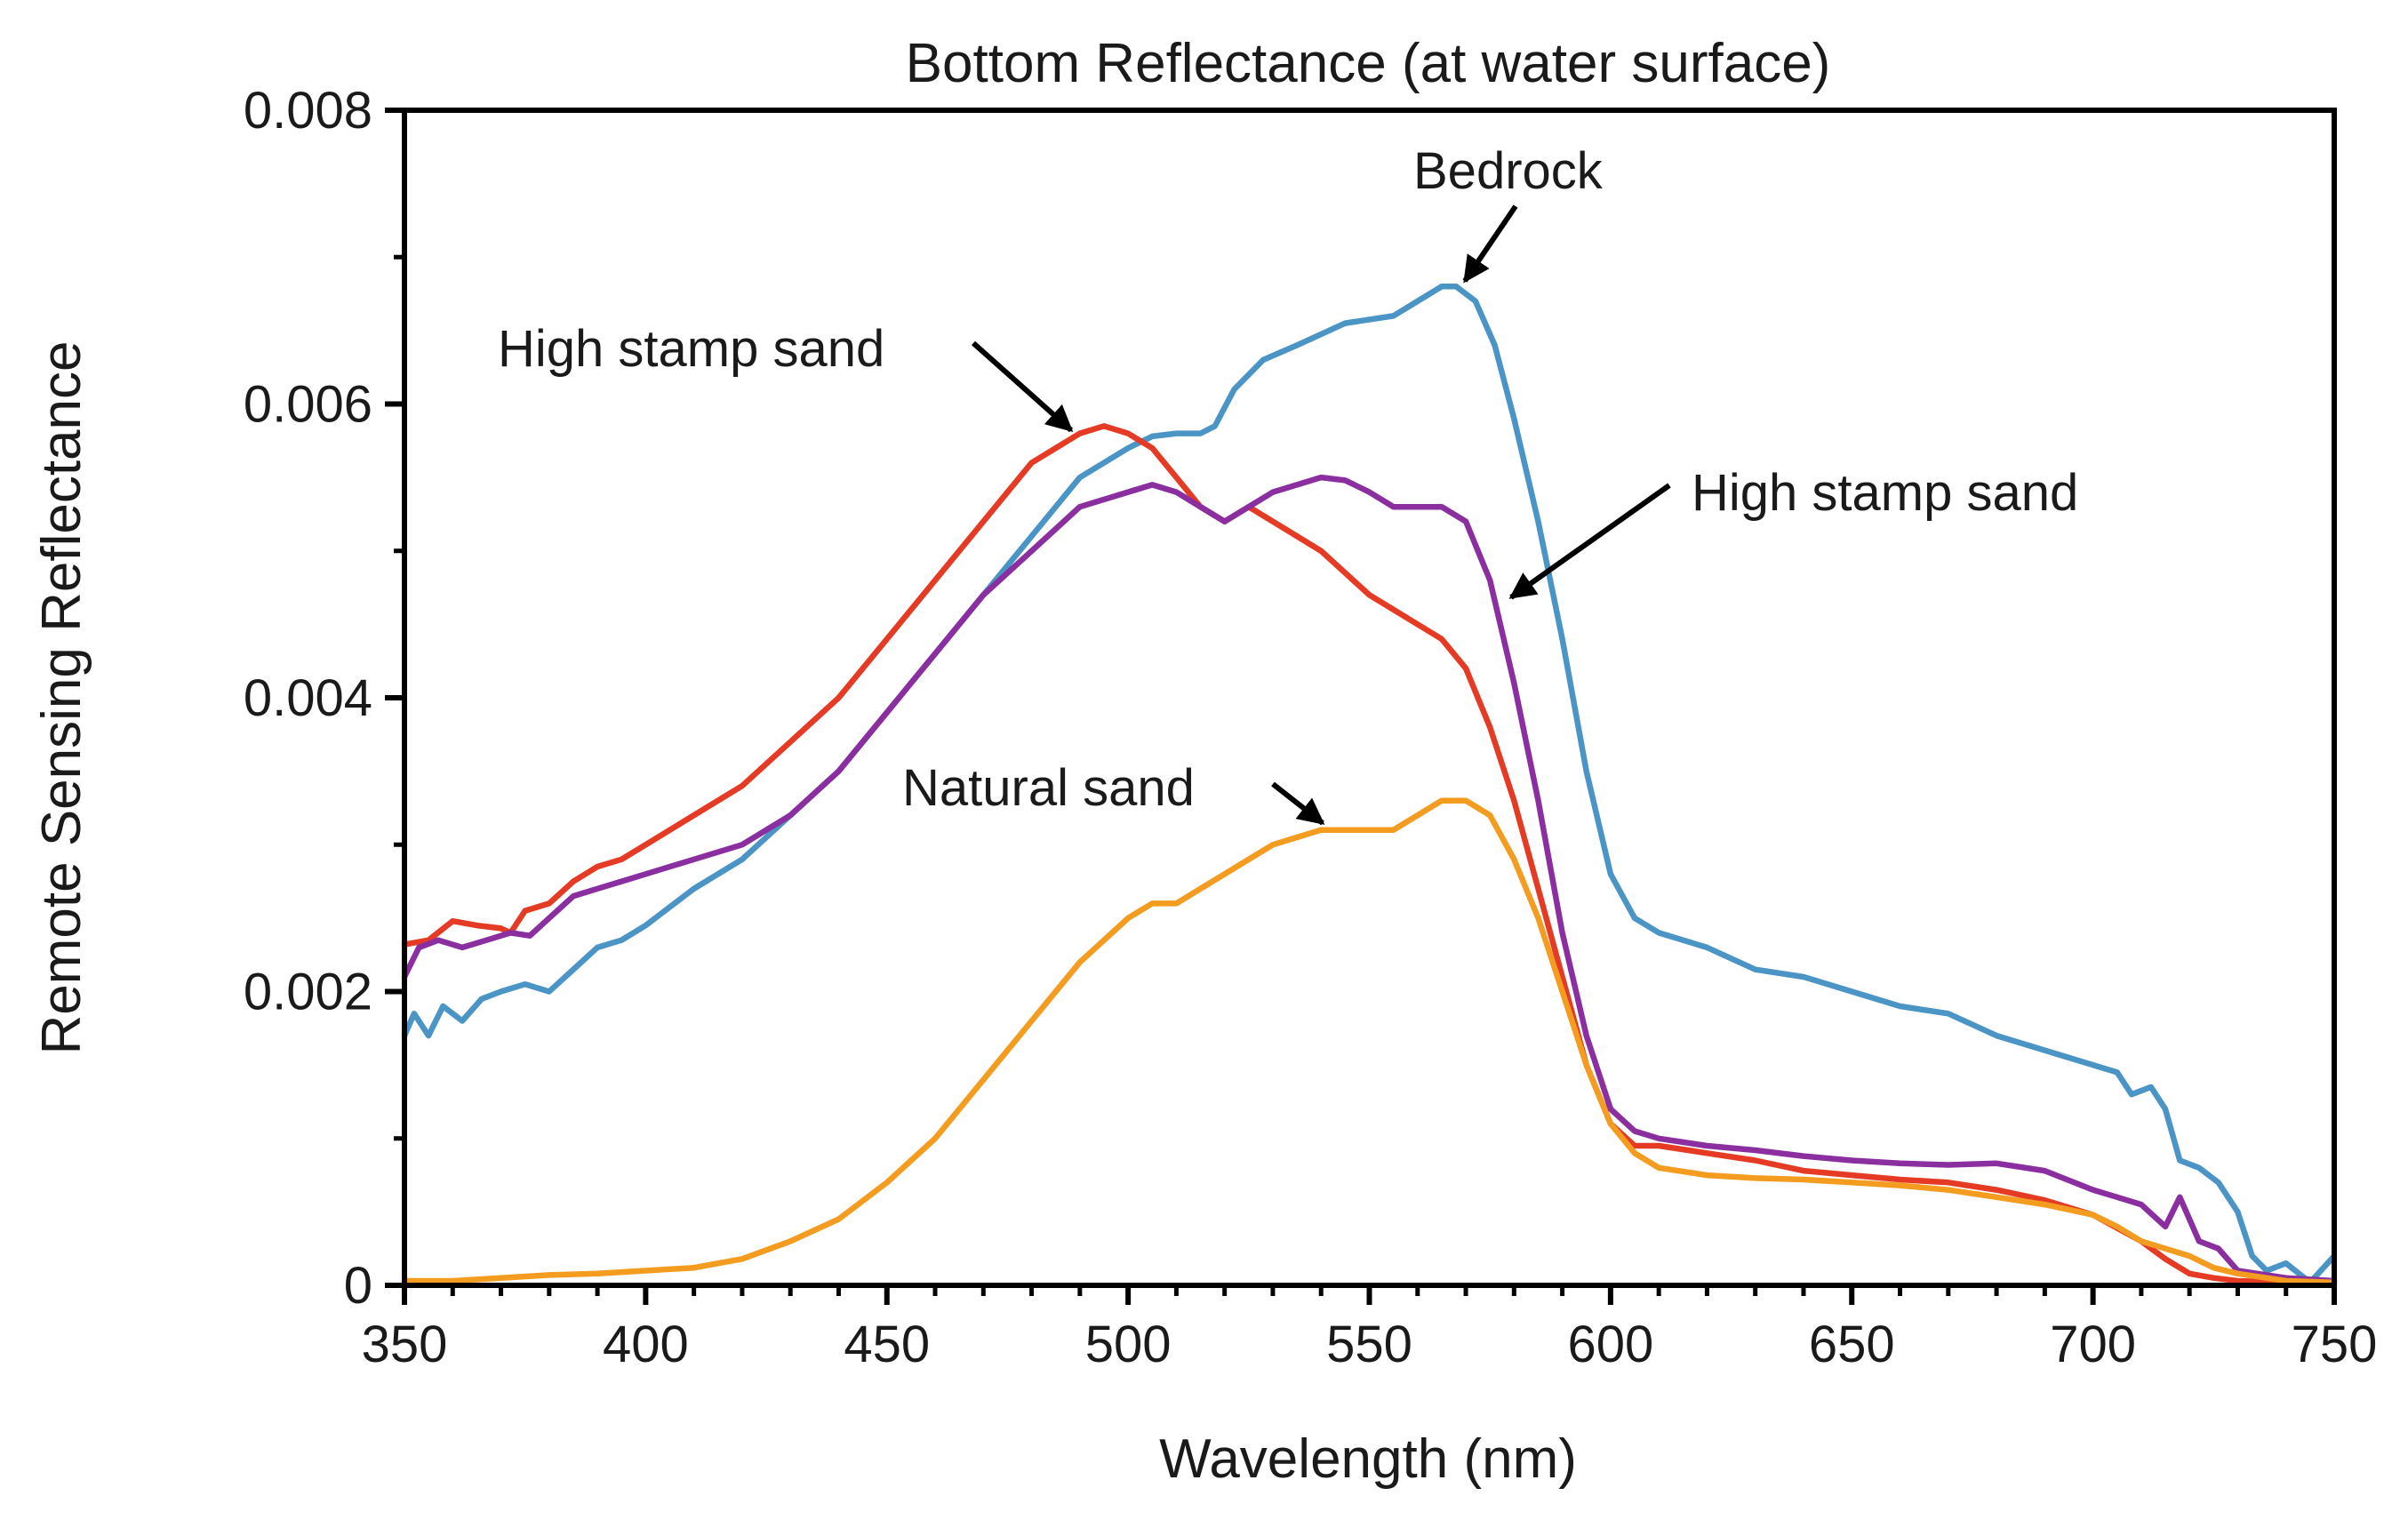 The image size is (2408, 1520). Describe the element at coordinates (691, 349) in the screenshot. I see `annotation-high-stamp-sand-red-label: High stamp sand` at that location.